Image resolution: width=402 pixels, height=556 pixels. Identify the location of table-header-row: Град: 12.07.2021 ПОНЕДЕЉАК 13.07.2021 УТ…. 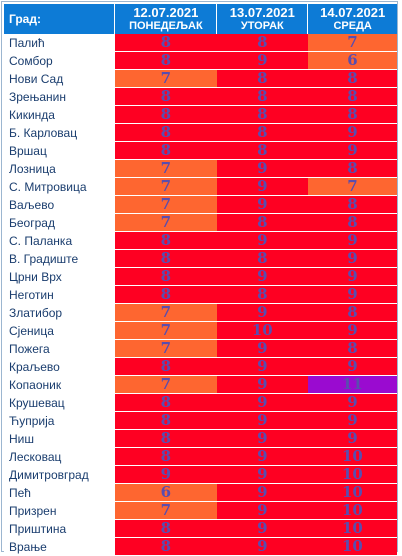
(200, 19).